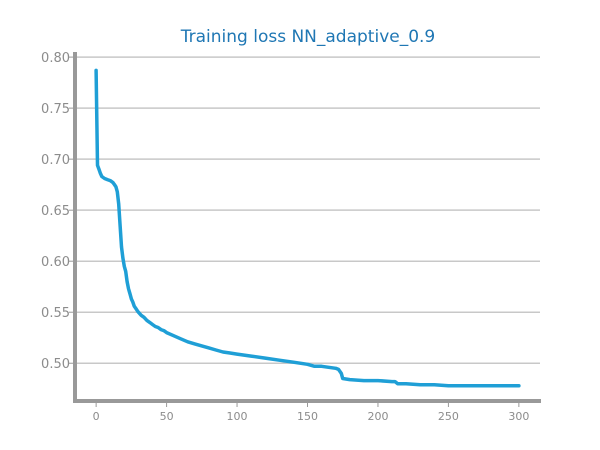 The width and height of the screenshot is (600, 450). Describe the element at coordinates (237, 416) in the screenshot. I see `x-tick-label: 100` at that location.